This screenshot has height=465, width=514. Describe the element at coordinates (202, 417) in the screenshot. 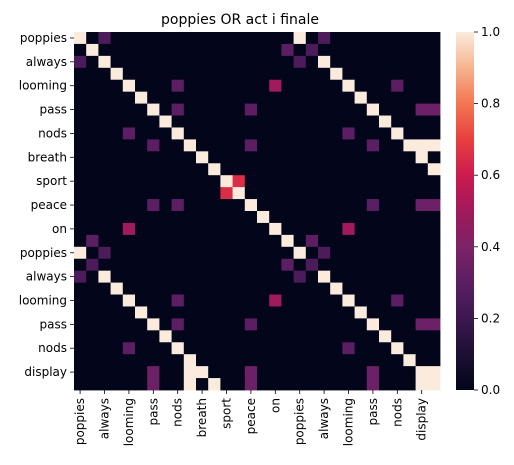

I see `column-tick-label: breath` at that location.